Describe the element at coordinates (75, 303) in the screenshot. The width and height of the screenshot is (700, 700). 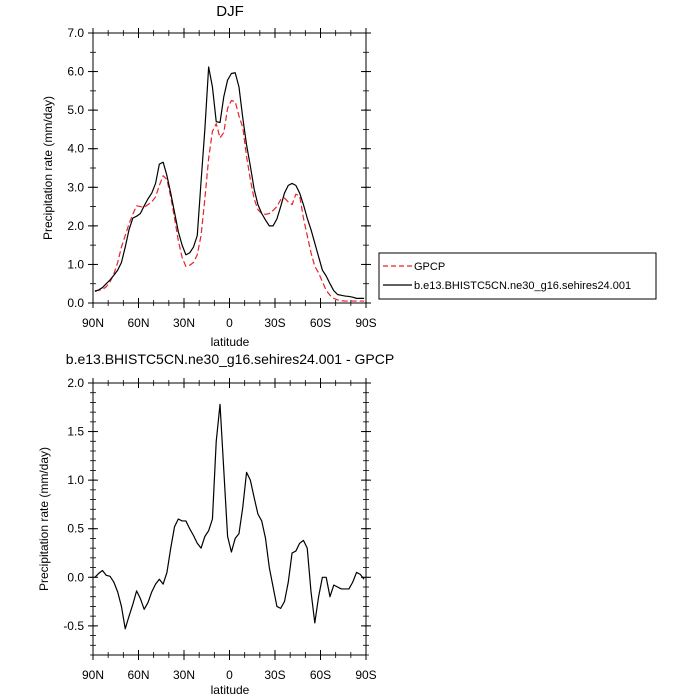
I see `top-y-tick-label: 0.0` at that location.